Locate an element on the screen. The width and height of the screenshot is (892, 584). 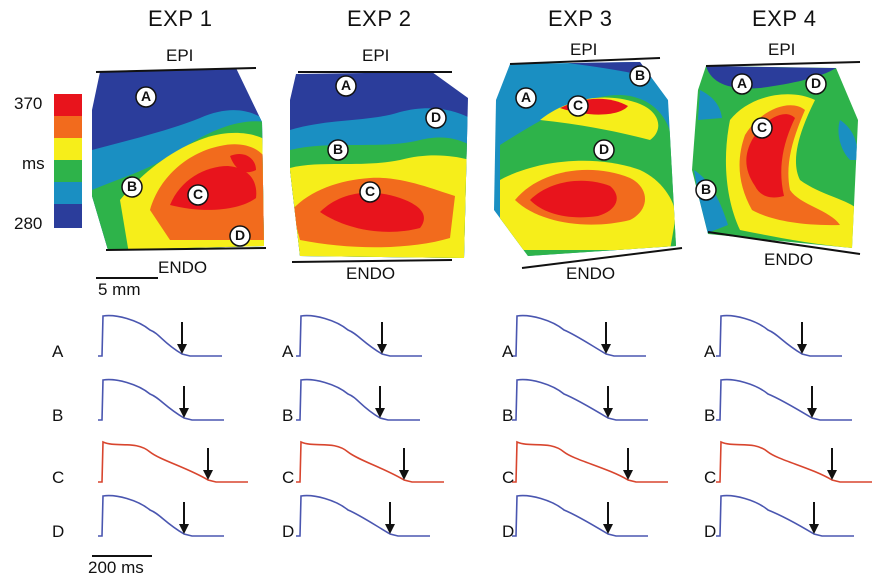
colorbar-max-label: 370 is located at coordinates (28, 103).